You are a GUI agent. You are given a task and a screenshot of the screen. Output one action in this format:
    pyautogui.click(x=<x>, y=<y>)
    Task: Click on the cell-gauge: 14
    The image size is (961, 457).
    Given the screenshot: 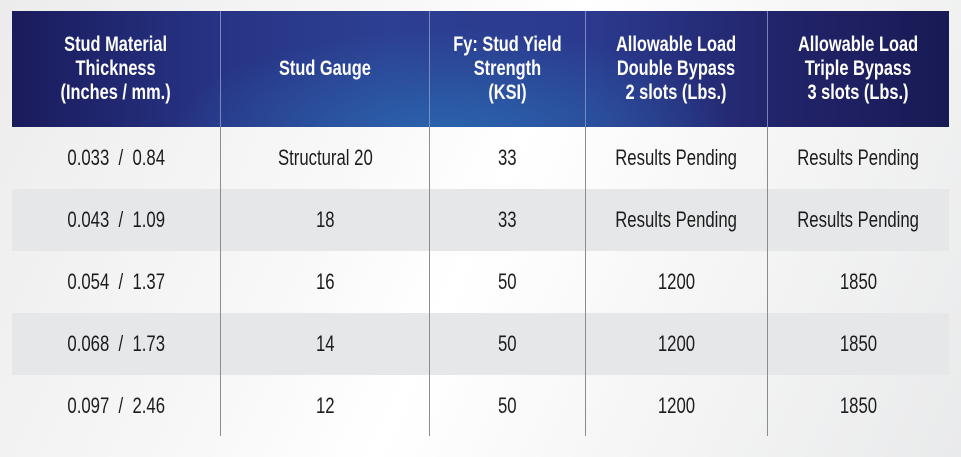 What is the action you would take?
    pyautogui.click(x=324, y=344)
    